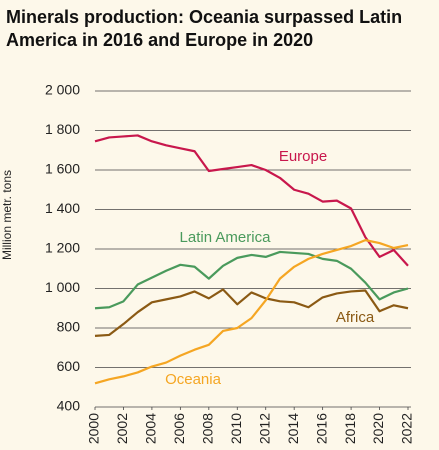  Describe the element at coordinates (378, 428) in the screenshot. I see `x-tick-label: 2020` at that location.